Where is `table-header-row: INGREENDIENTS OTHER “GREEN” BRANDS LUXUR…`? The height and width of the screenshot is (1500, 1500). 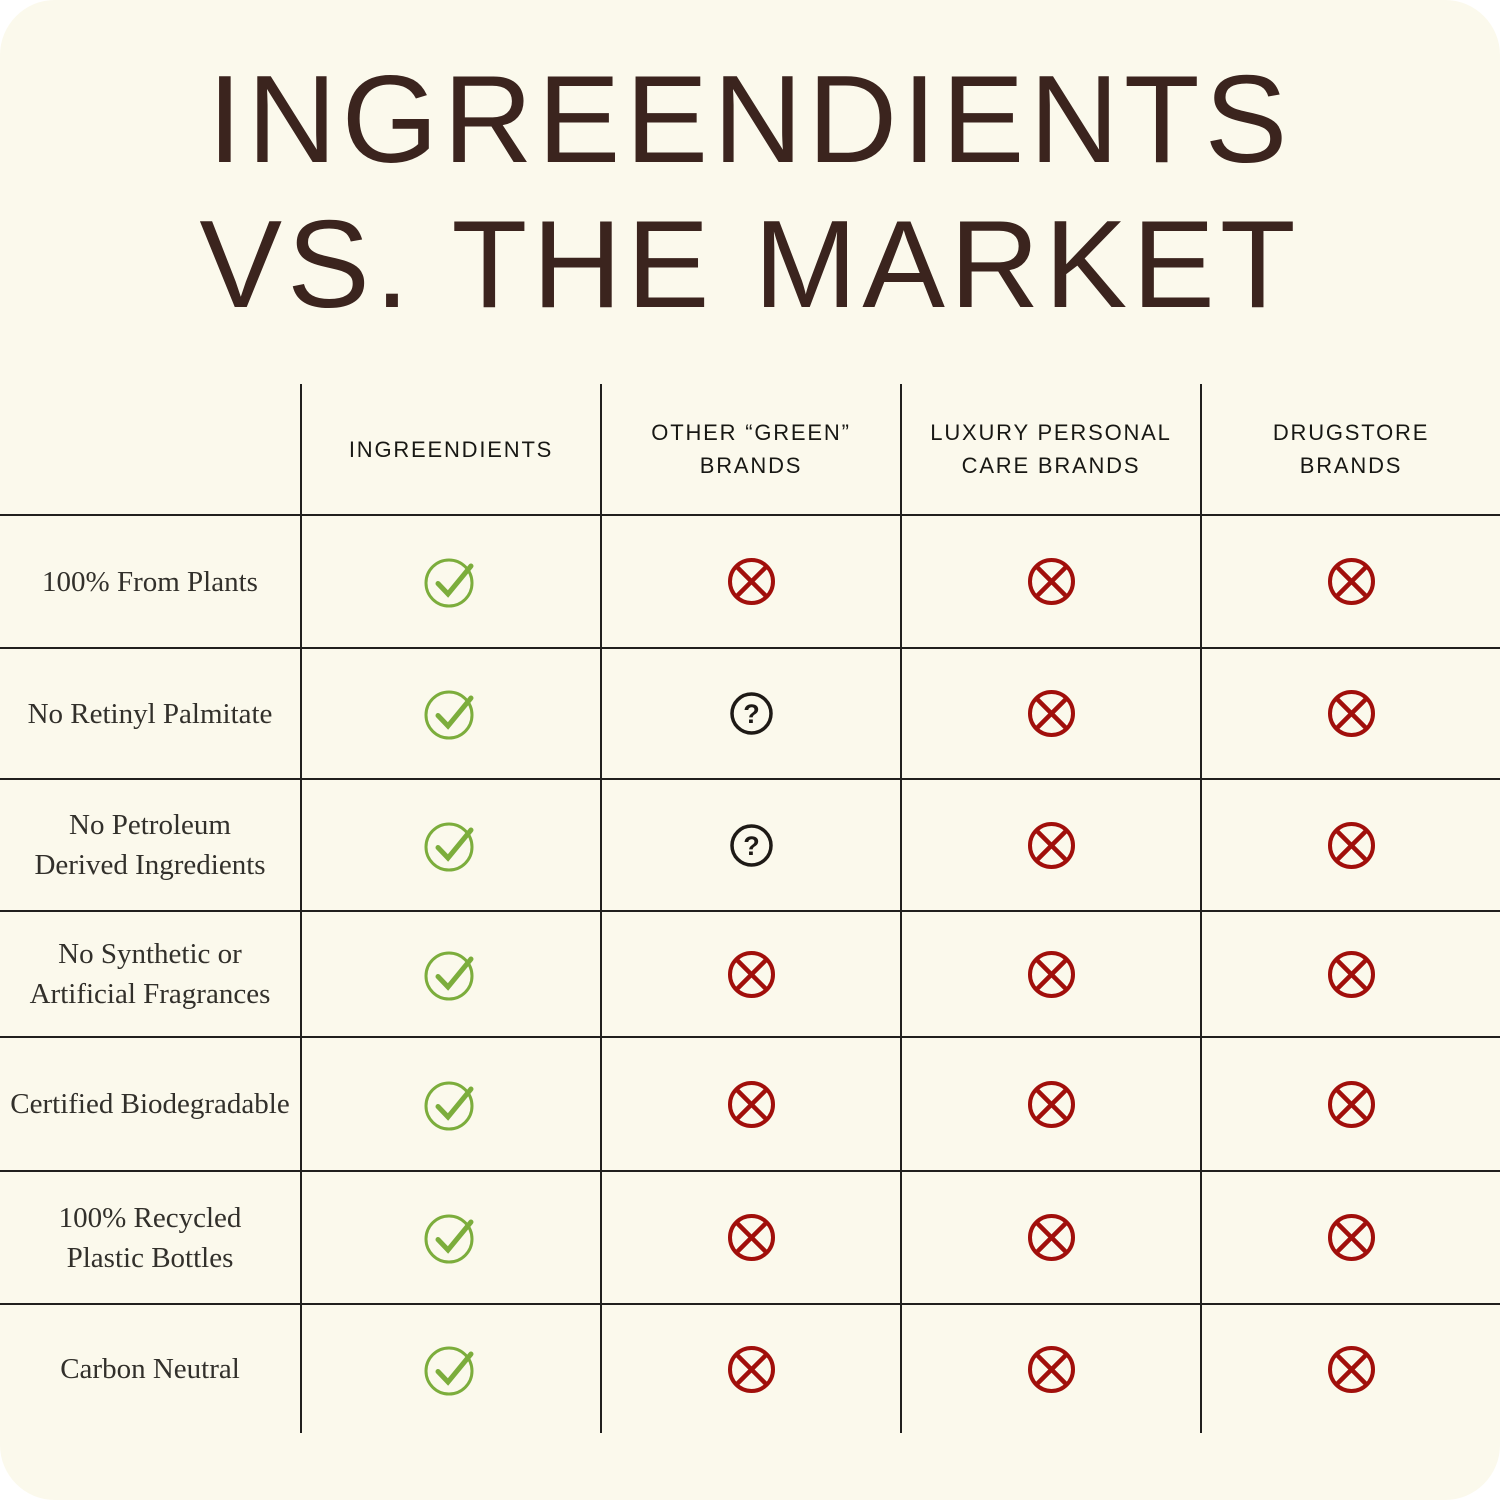
table-header-row: INGREENDIENTS OTHER “GREEN” BRANDS LUXUR… is located at coordinates (750, 449).